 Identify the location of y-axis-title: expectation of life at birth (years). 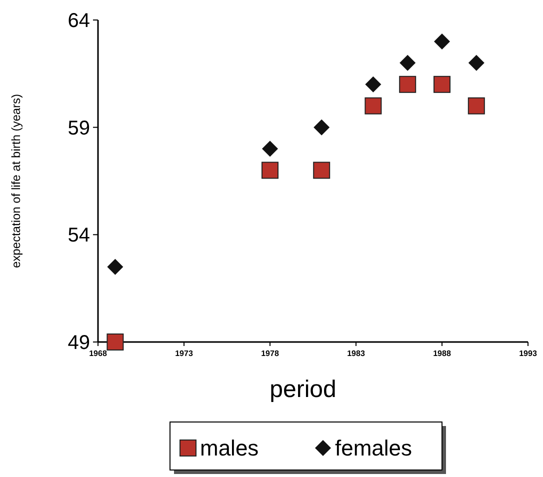
(16, 181).